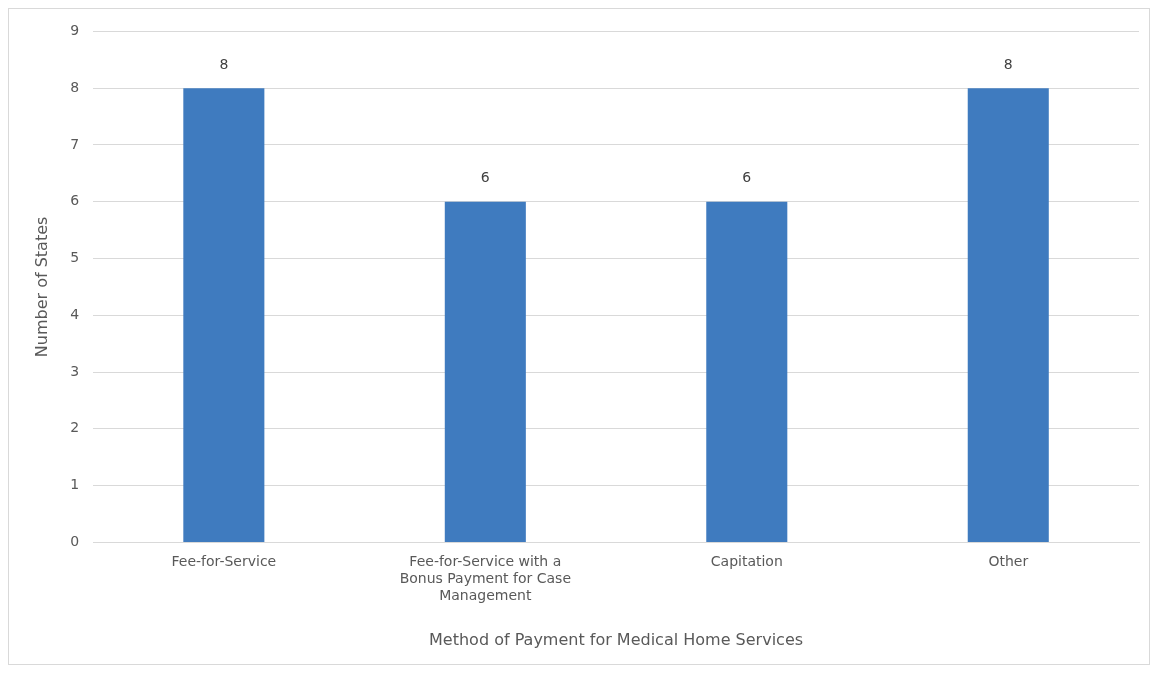 Image resolution: width=1156 pixels, height=675 pixels. I want to click on y-tick-label: 7, so click(75, 143).